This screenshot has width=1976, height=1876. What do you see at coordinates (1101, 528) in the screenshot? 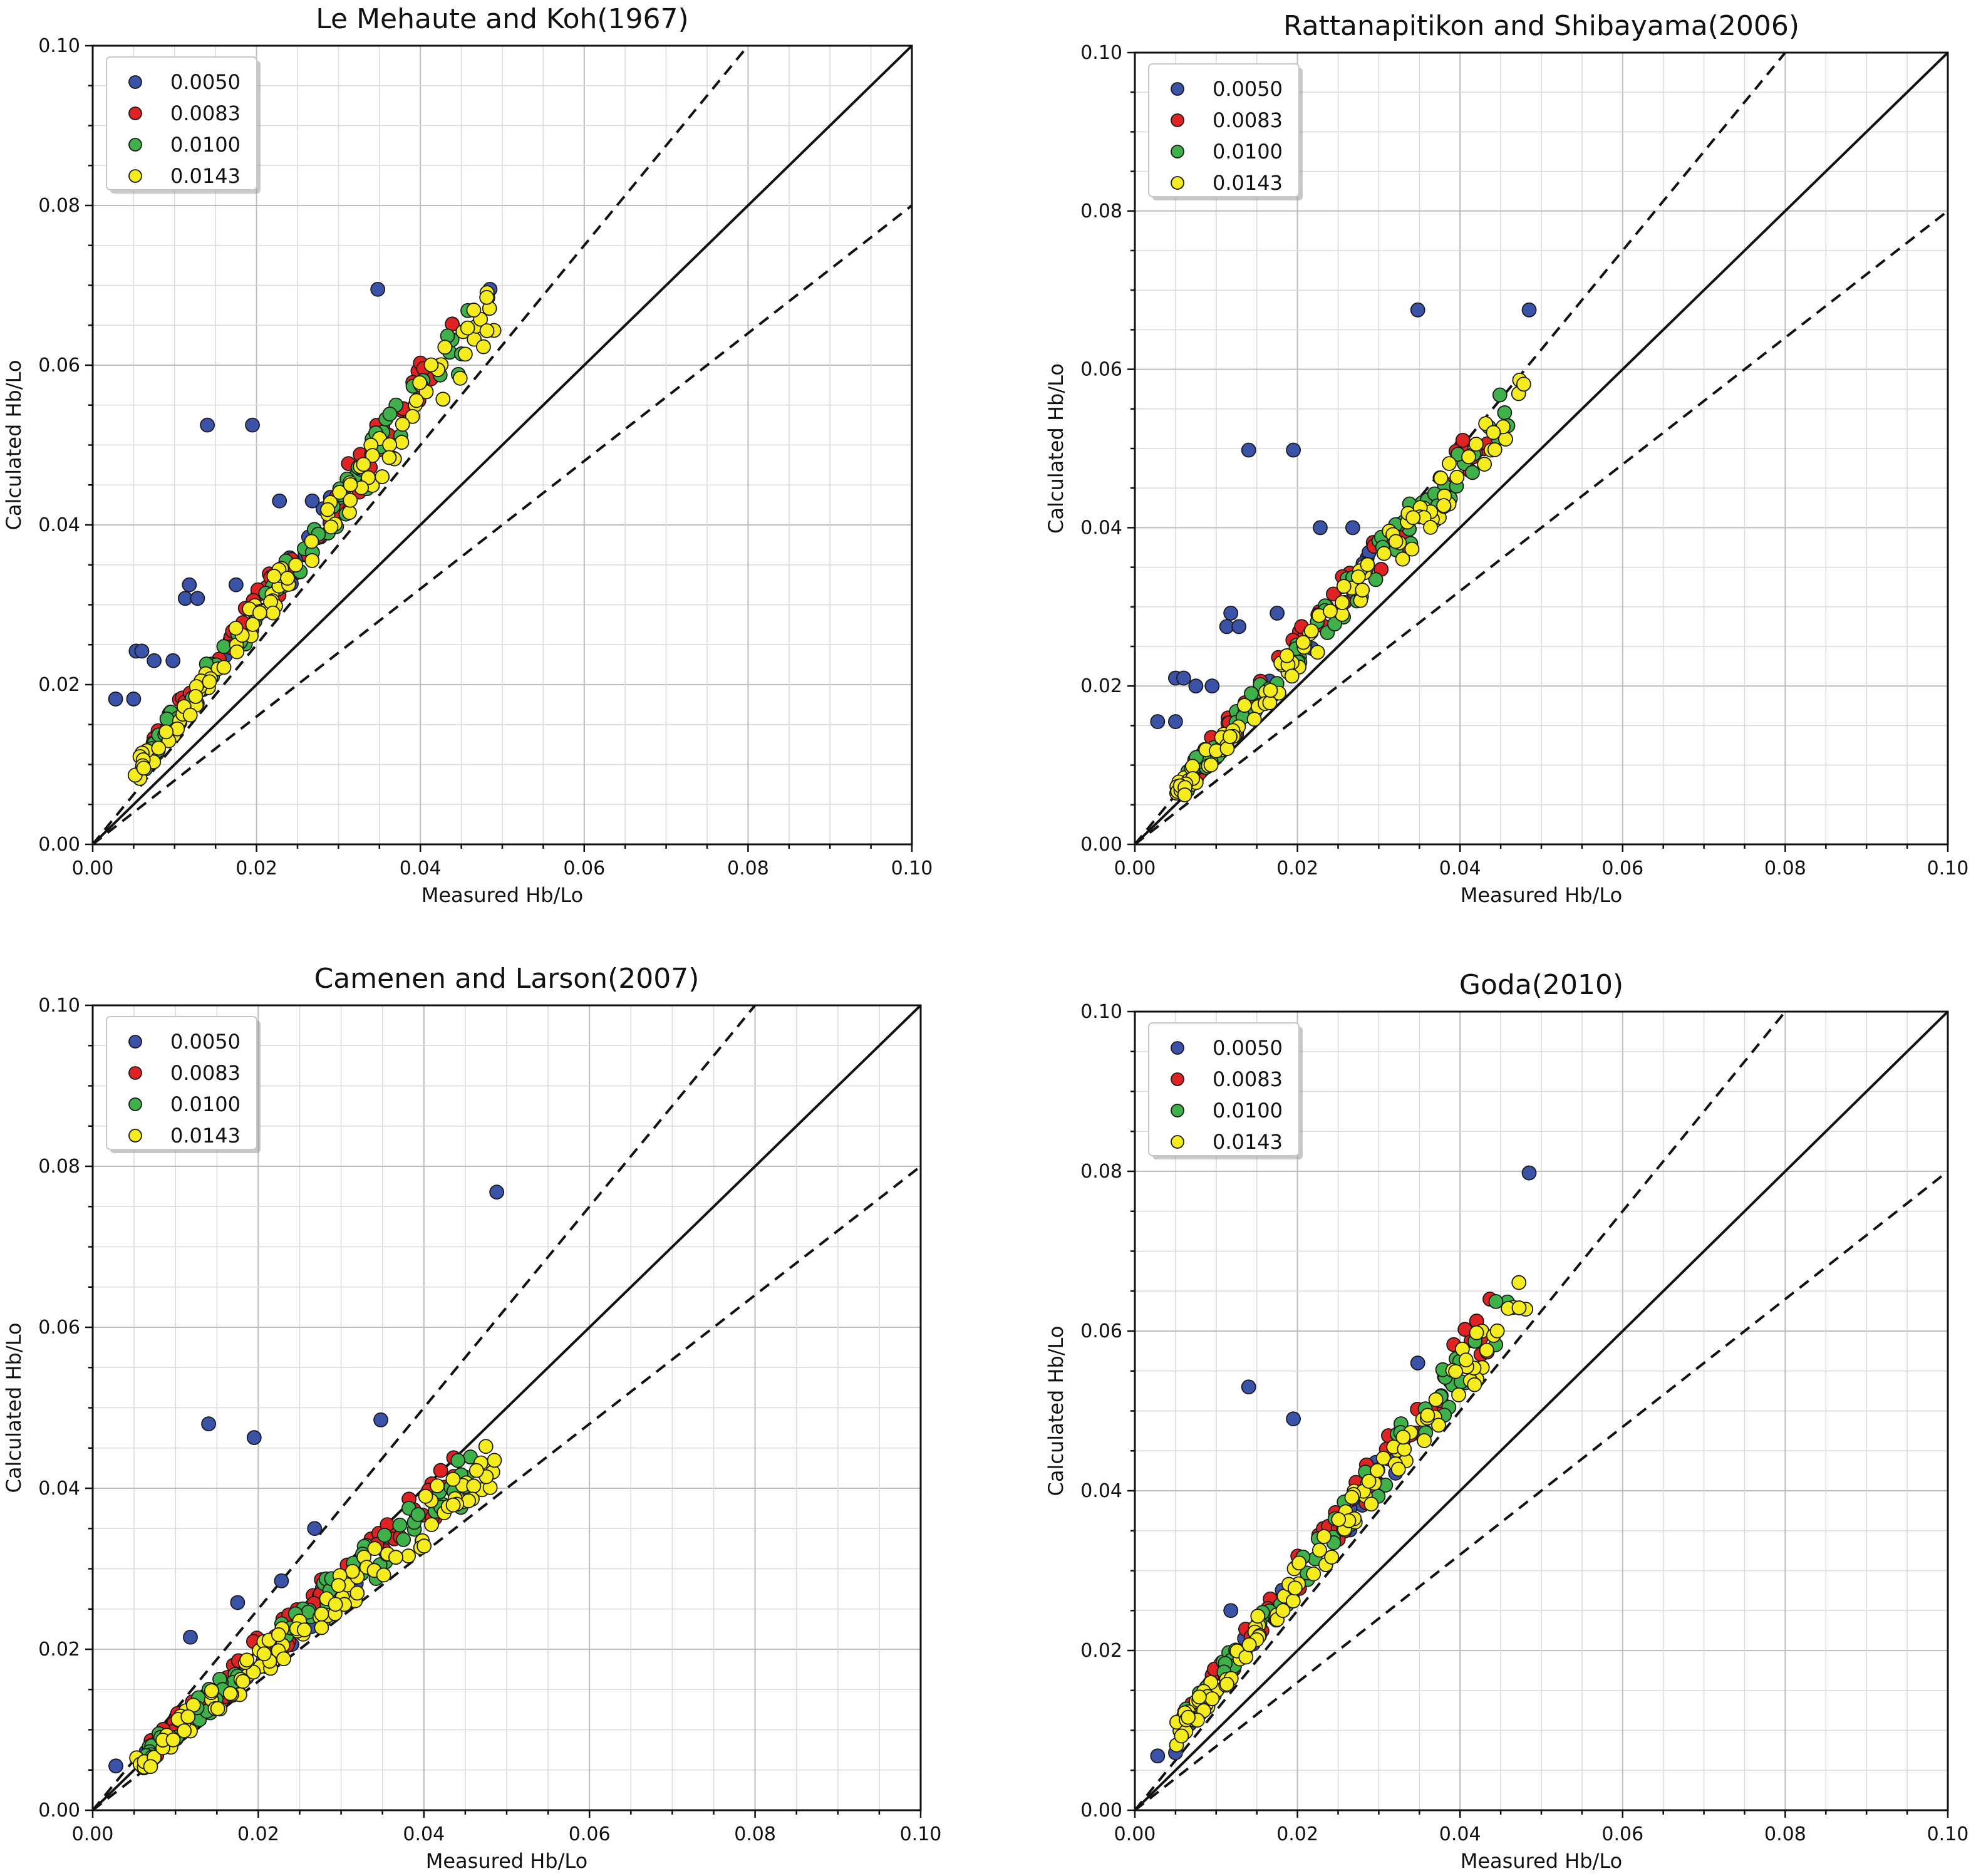
I see `y-tick-label: 0.04` at bounding box center [1101, 528].